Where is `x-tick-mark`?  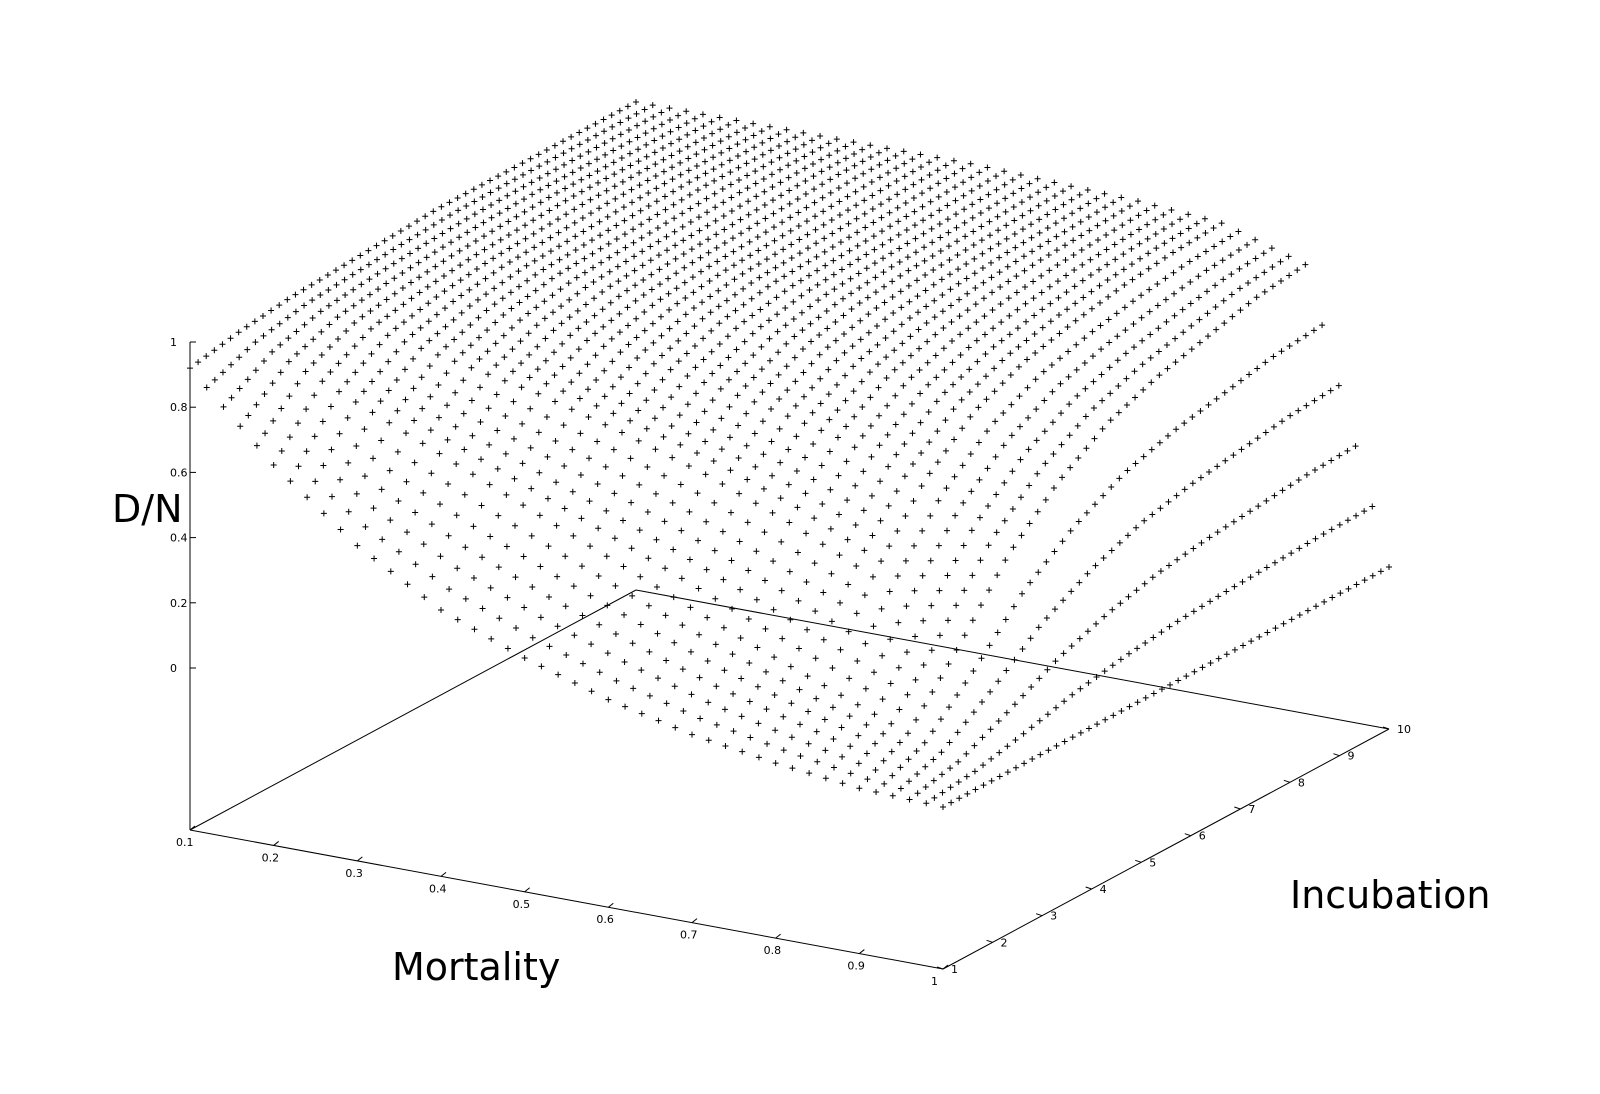 x-tick-mark is located at coordinates (527, 890).